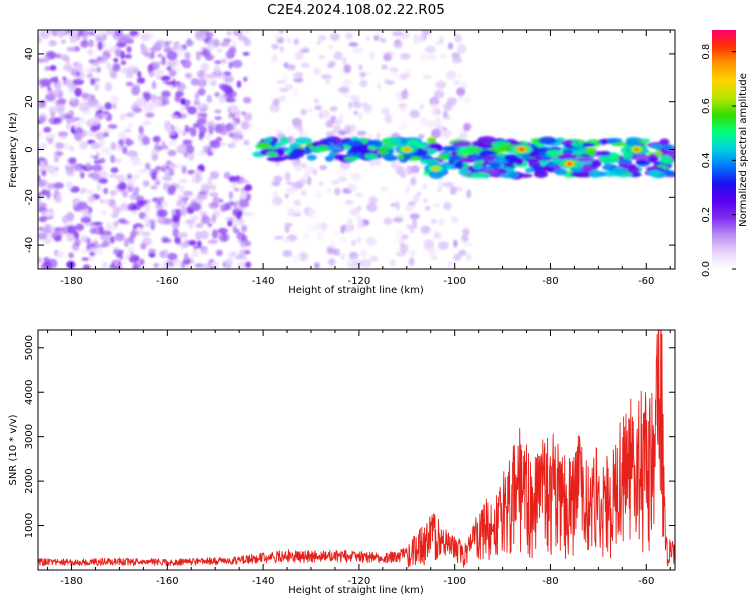  Describe the element at coordinates (718, 160) in the screenshot. I see `colorbar-axis: 0.0 0.2 0.4 0.6 0.8` at that location.